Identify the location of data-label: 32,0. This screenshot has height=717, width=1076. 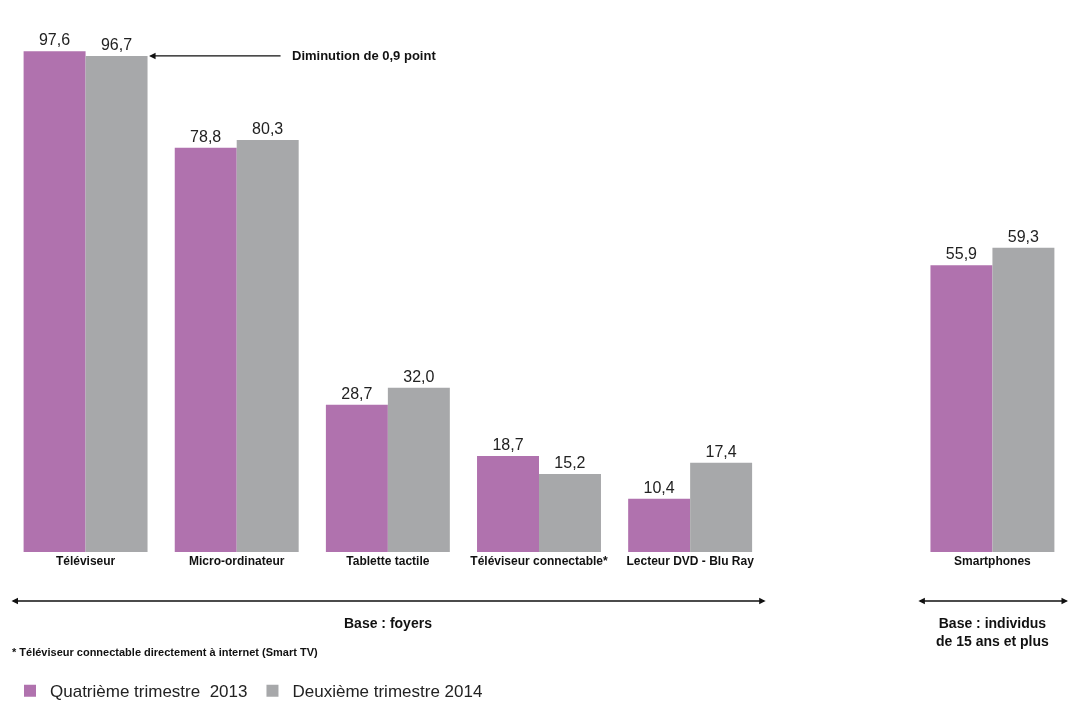
(419, 376).